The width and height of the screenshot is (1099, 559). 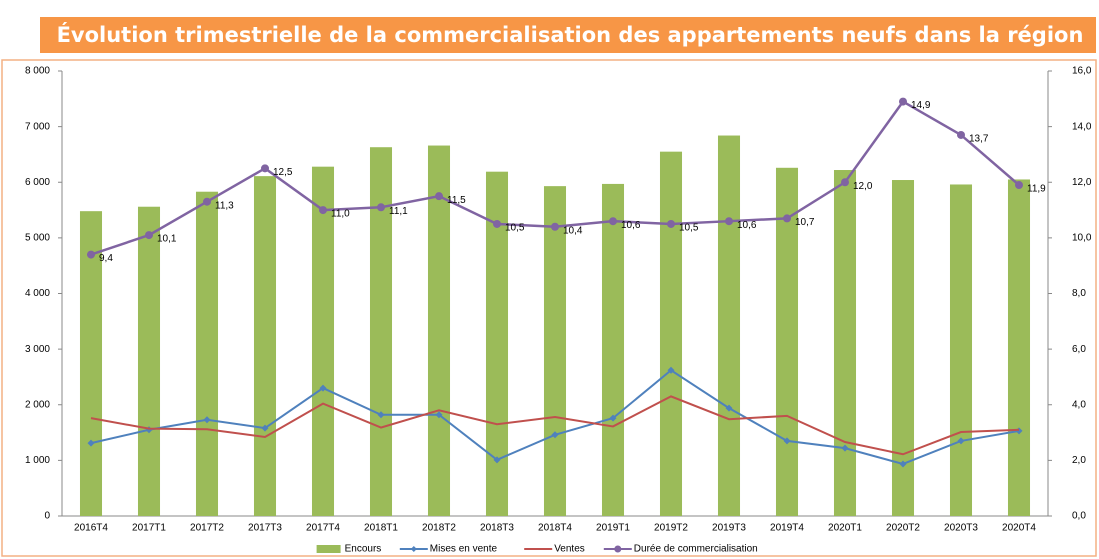 What do you see at coordinates (787, 528) in the screenshot?
I see `x-tick-label: 2019T4` at bounding box center [787, 528].